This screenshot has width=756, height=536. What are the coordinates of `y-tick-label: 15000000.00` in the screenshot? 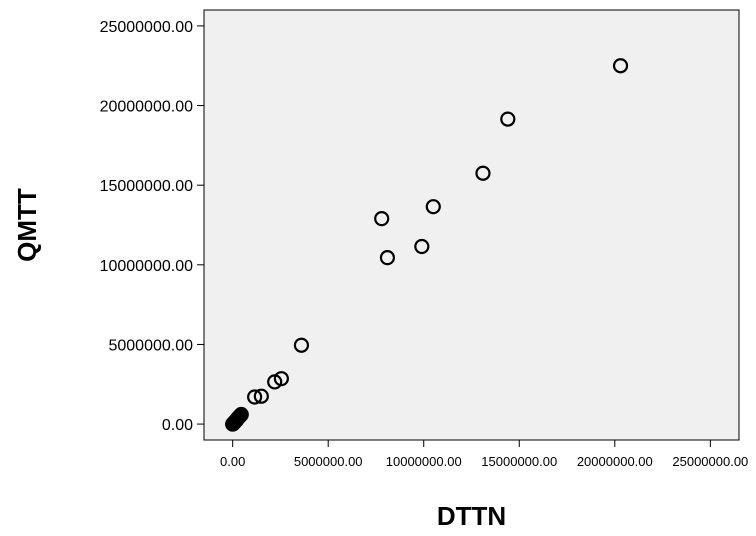 It's located at (147, 186).